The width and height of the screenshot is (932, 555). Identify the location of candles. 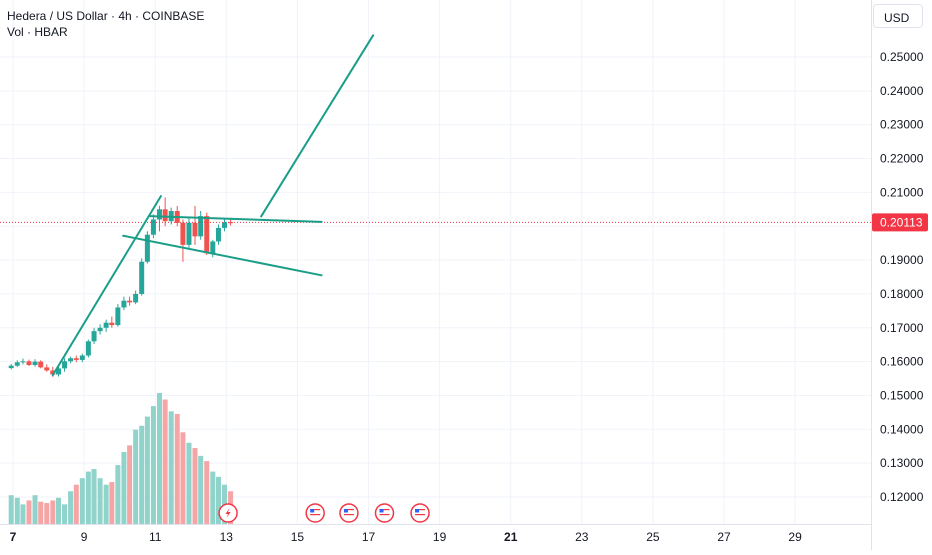
(121, 287).